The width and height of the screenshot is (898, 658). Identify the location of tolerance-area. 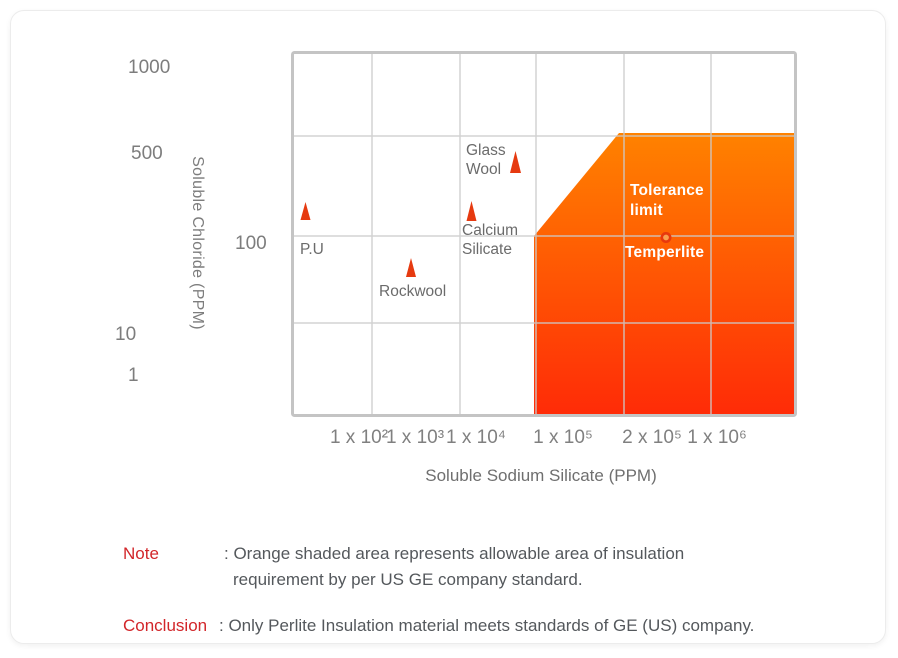
(664, 274).